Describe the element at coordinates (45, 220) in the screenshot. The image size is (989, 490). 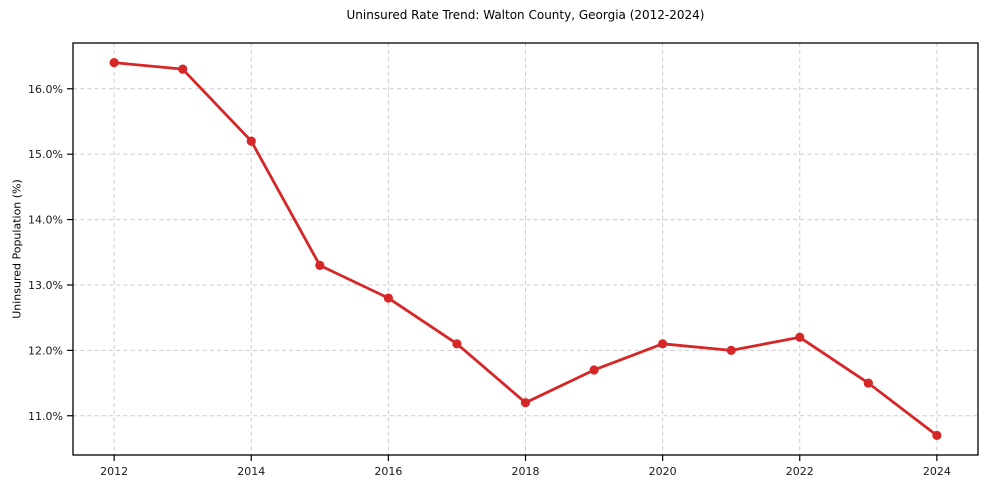
I see `y-tick-label: 14.0%` at that location.